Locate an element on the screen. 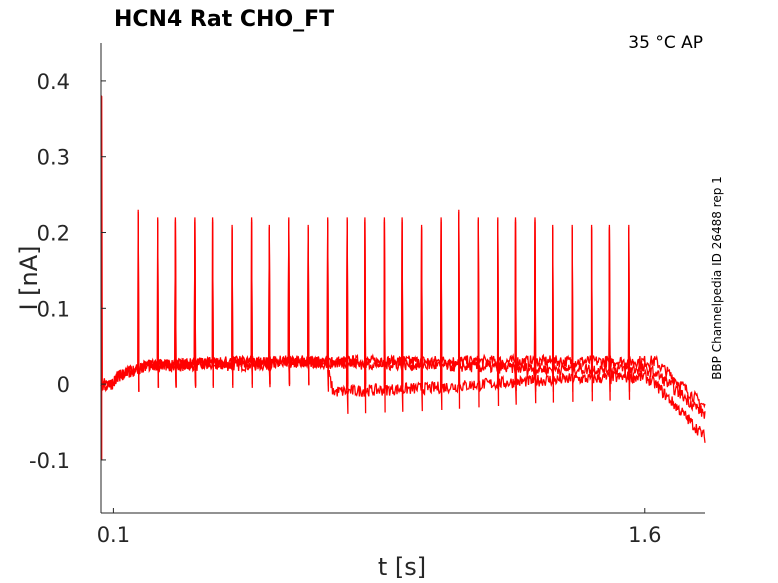  condition-annotation: 35 °C AP is located at coordinates (665, 43).